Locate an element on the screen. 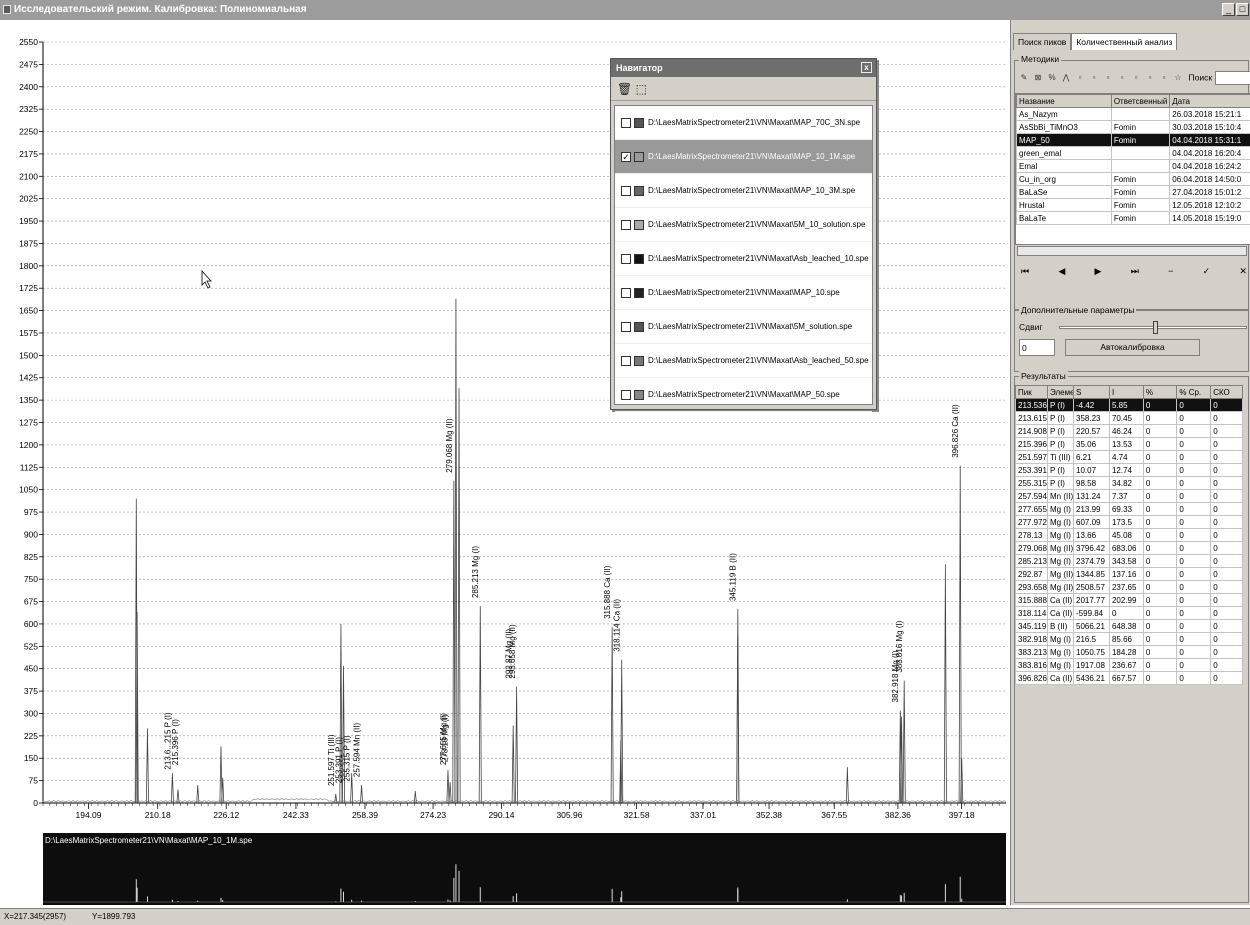  methods-column-header: Дата is located at coordinates (1209, 101).